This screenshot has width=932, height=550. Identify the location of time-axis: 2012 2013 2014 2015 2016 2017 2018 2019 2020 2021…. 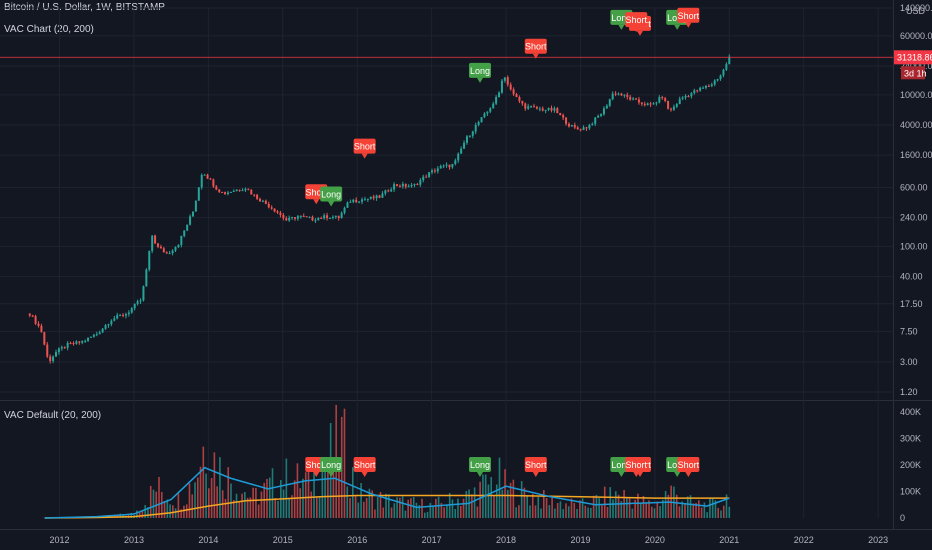
(469, 540).